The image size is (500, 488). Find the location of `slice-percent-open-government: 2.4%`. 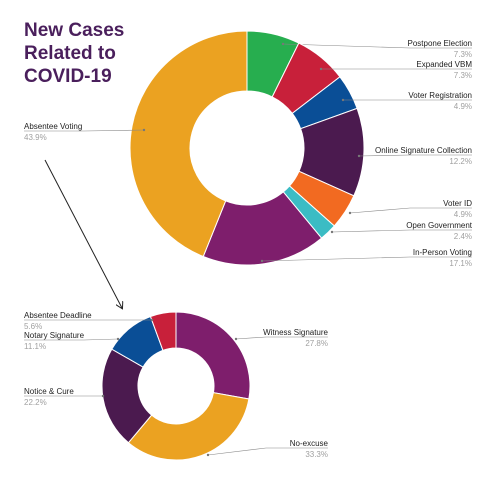

slice-percent-open-government: 2.4% is located at coordinates (463, 236).